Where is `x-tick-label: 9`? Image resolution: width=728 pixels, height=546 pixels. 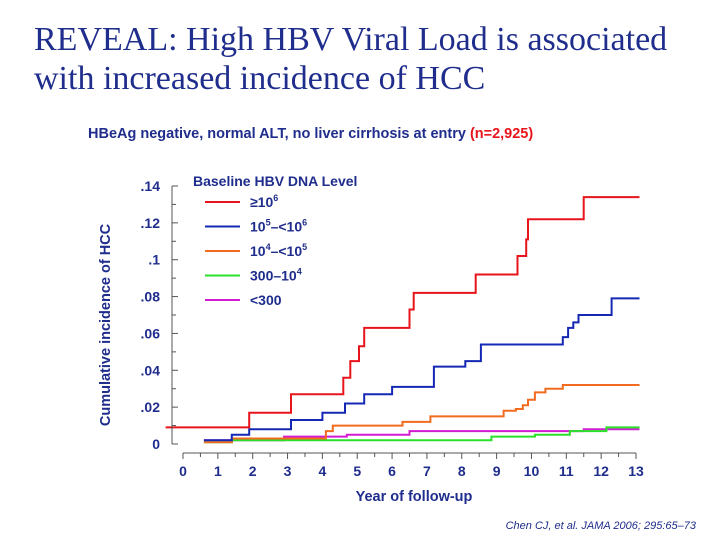 x-tick-label: 9 is located at coordinates (497, 471).